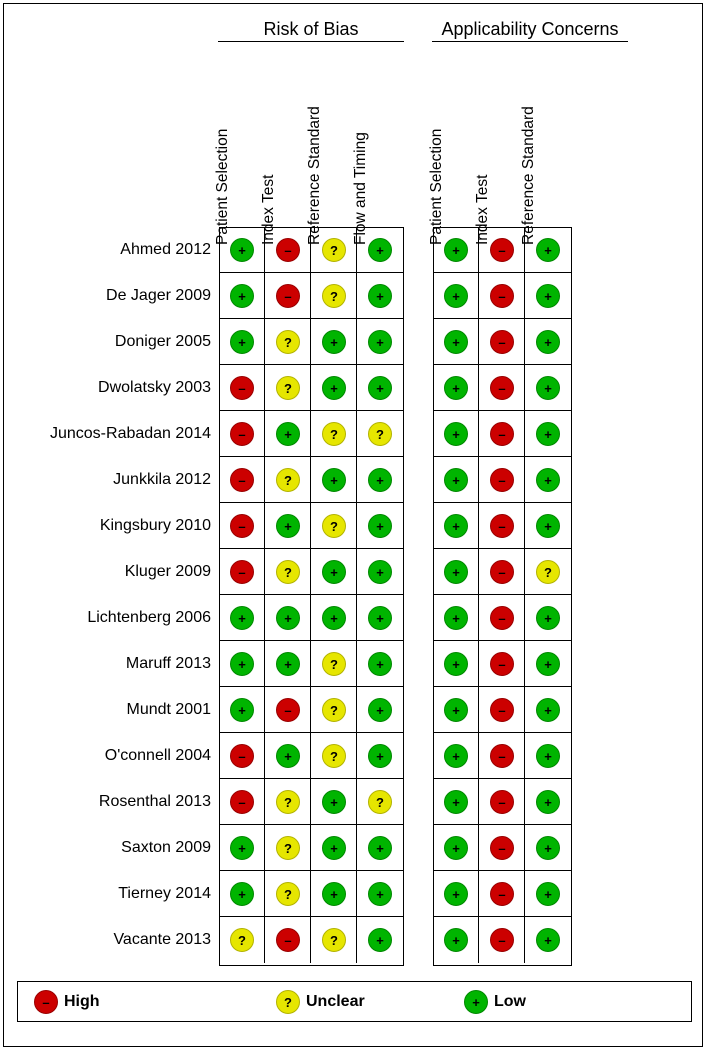 The image size is (709, 1052). I want to click on study-label: Kingsbury 2010, so click(155, 525).